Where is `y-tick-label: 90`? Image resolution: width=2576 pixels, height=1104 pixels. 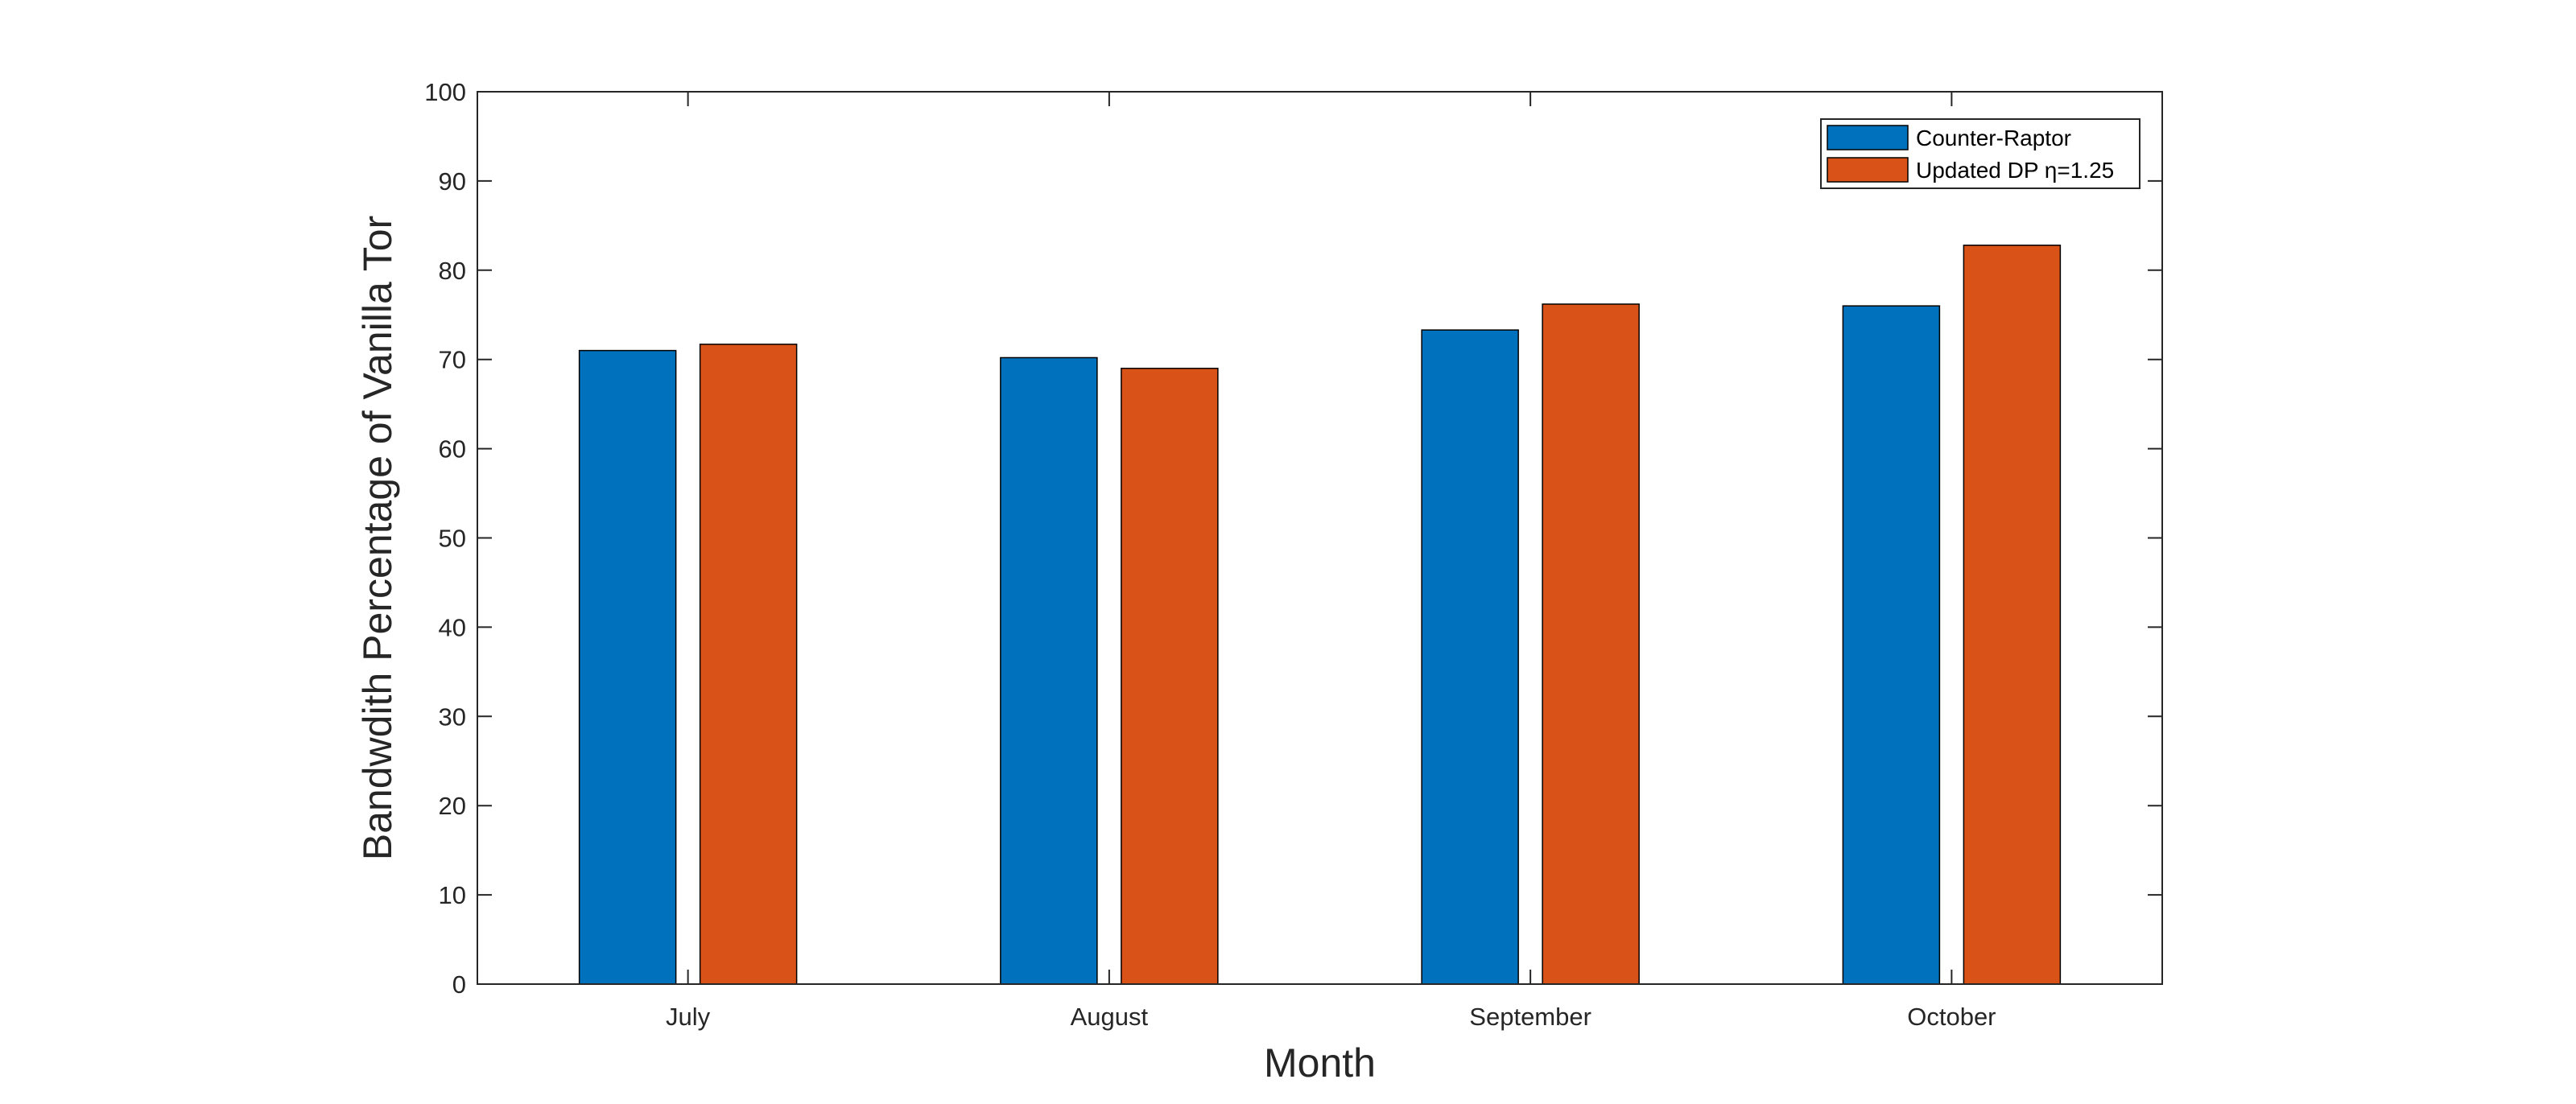
y-tick-label: 90 is located at coordinates (452, 181).